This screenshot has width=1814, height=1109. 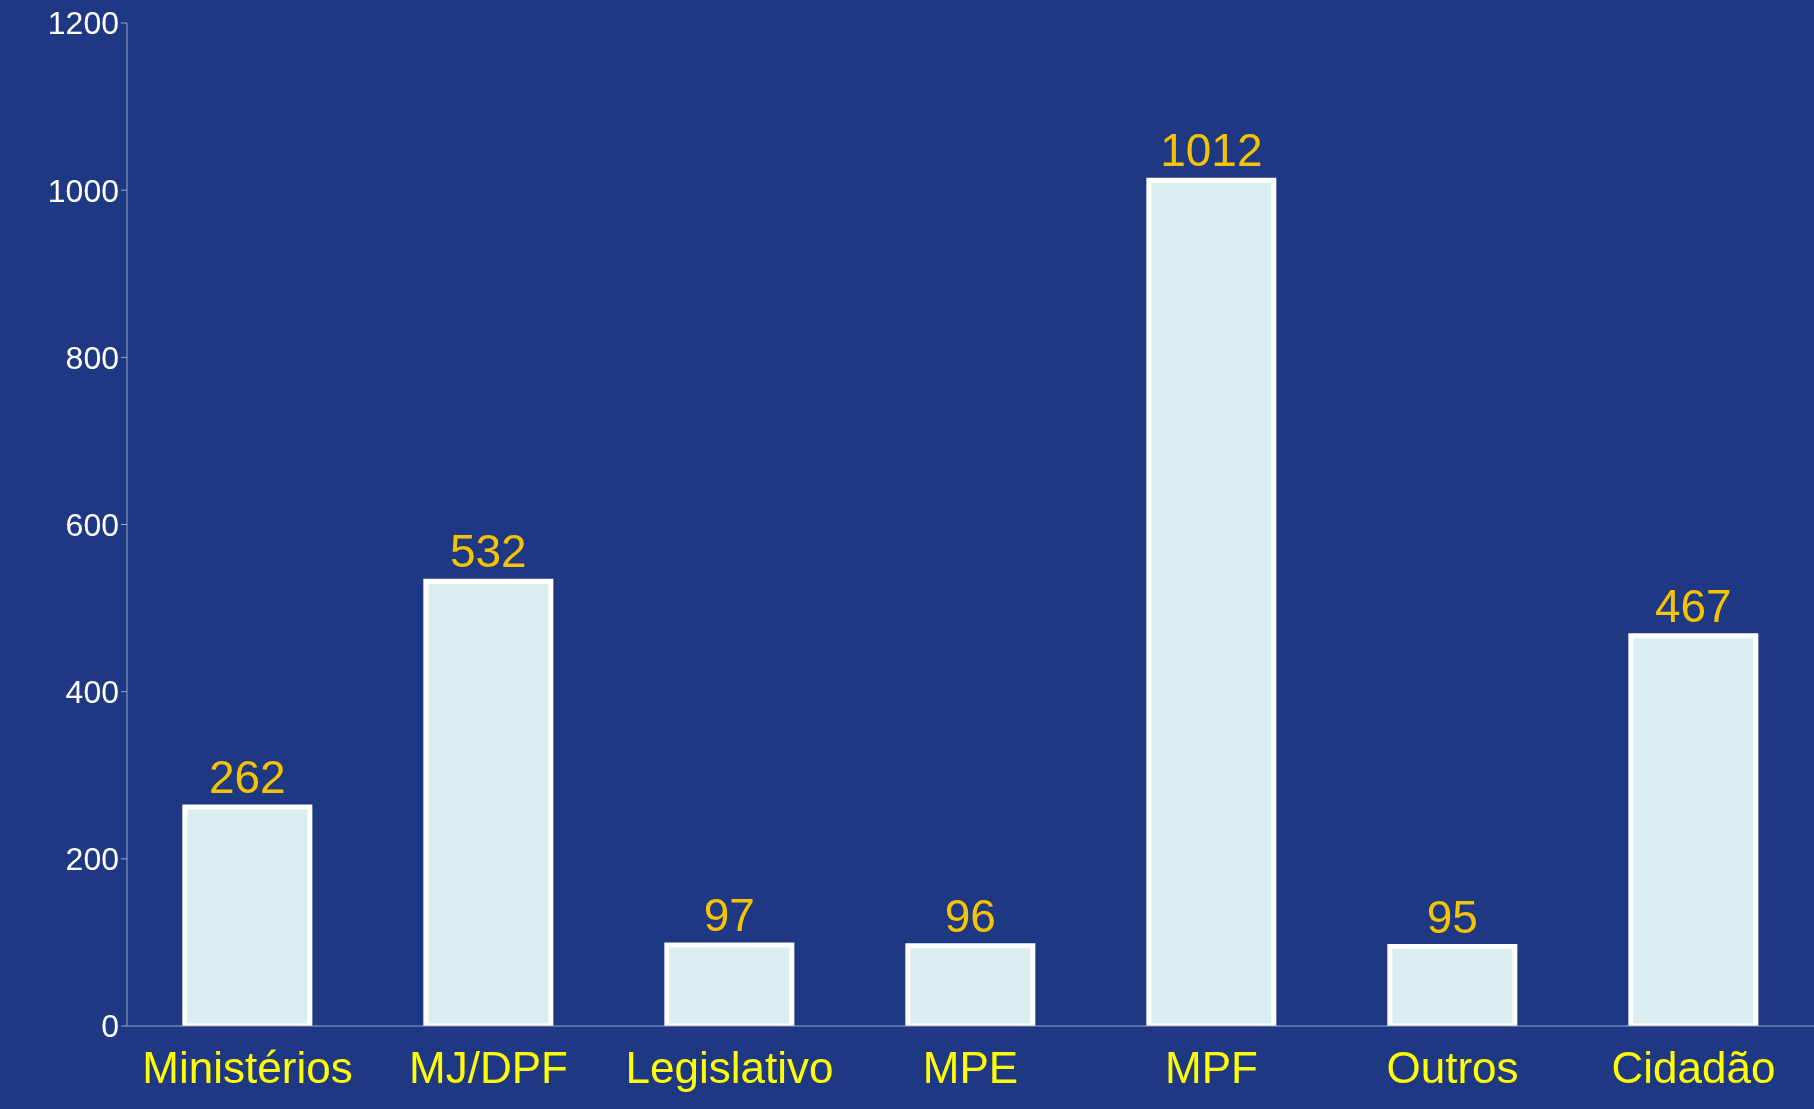 I want to click on y-tick-label: 600, so click(x=92, y=524).